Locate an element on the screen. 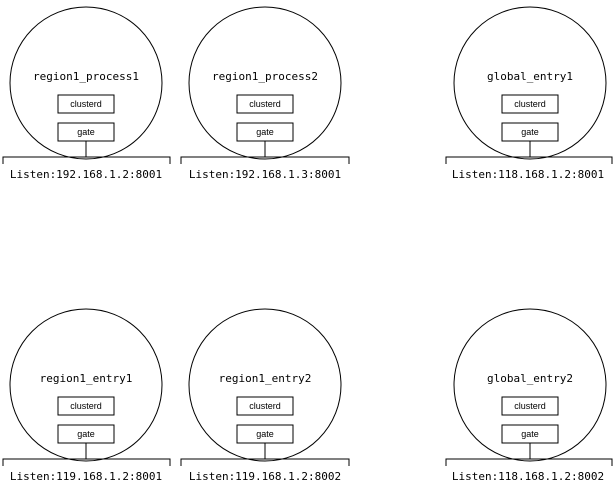 The image size is (615, 489). node-title: region1_process1 is located at coordinates (86, 76).